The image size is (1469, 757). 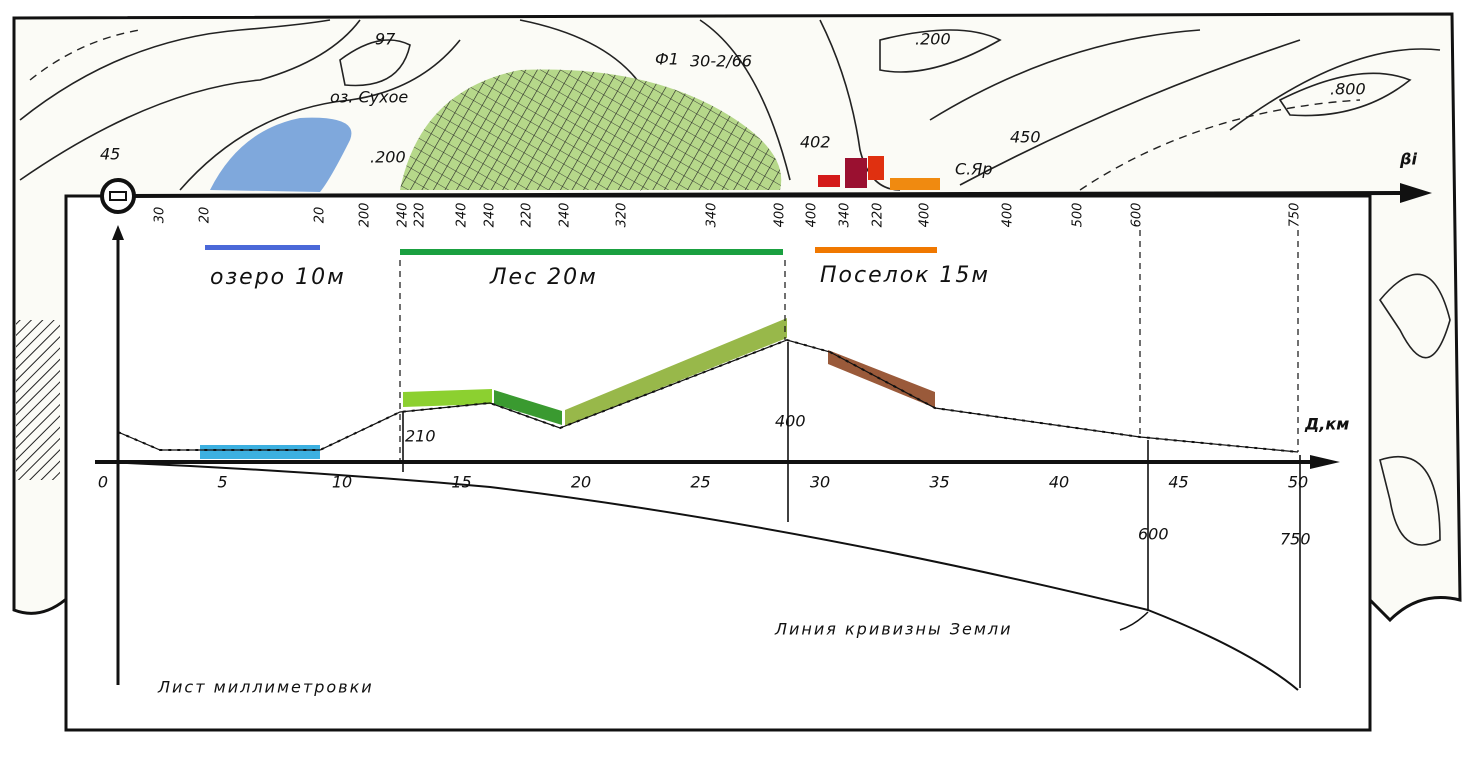 What do you see at coordinates (260, 452) in the screenshot?
I see `lake-profile` at bounding box center [260, 452].